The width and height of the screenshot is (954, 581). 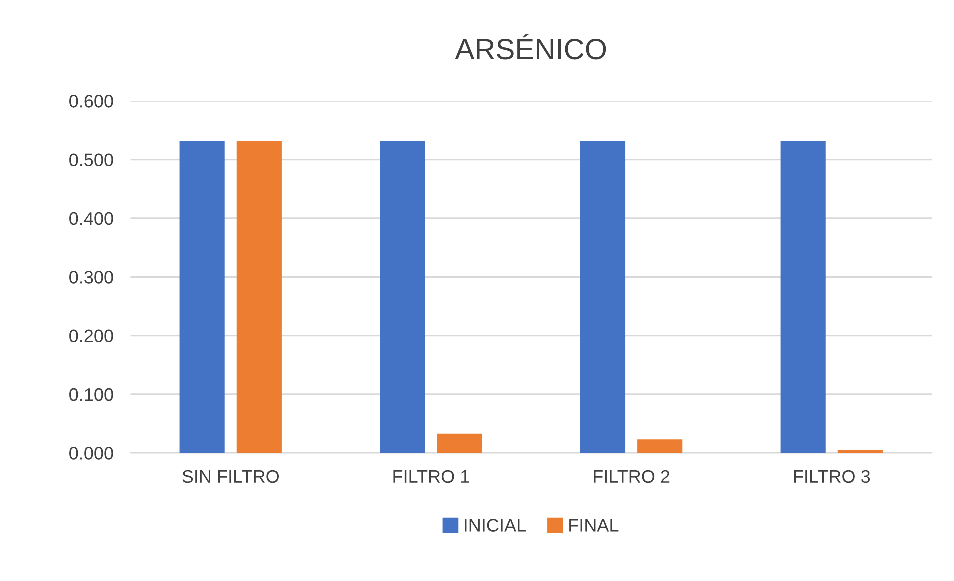 What do you see at coordinates (92, 101) in the screenshot?
I see `y-tick-label: 0.600` at bounding box center [92, 101].